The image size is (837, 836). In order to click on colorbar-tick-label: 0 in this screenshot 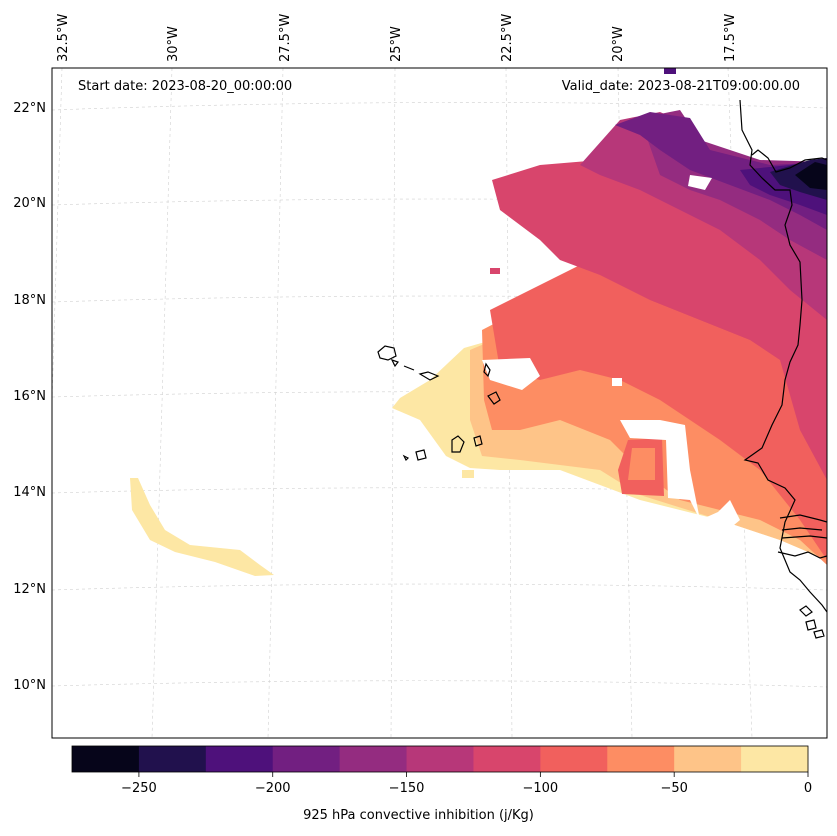, I will do `click(808, 788)`.